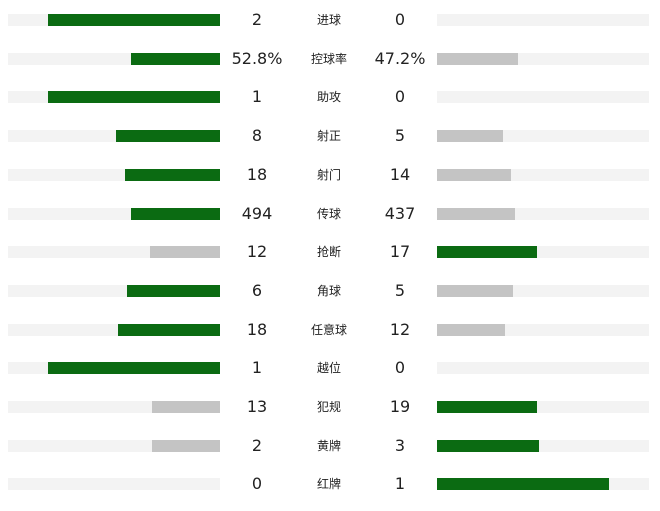 This screenshot has width=660, height=511. I want to click on stat-row: 18 任意球 12, so click(330, 331).